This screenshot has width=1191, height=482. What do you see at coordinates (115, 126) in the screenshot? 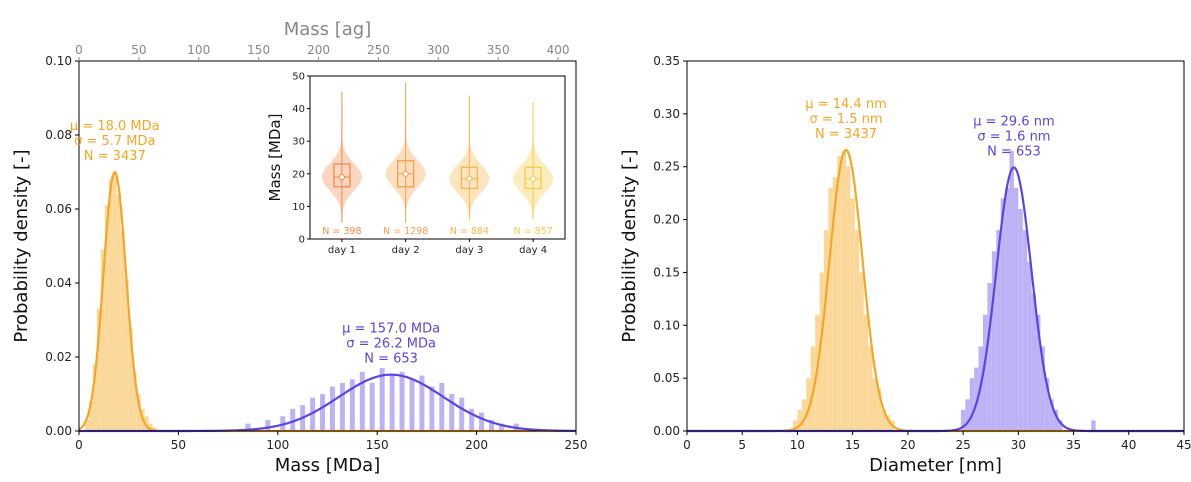
I see `annotation-mu: μ = 18.0 MDa` at bounding box center [115, 126].